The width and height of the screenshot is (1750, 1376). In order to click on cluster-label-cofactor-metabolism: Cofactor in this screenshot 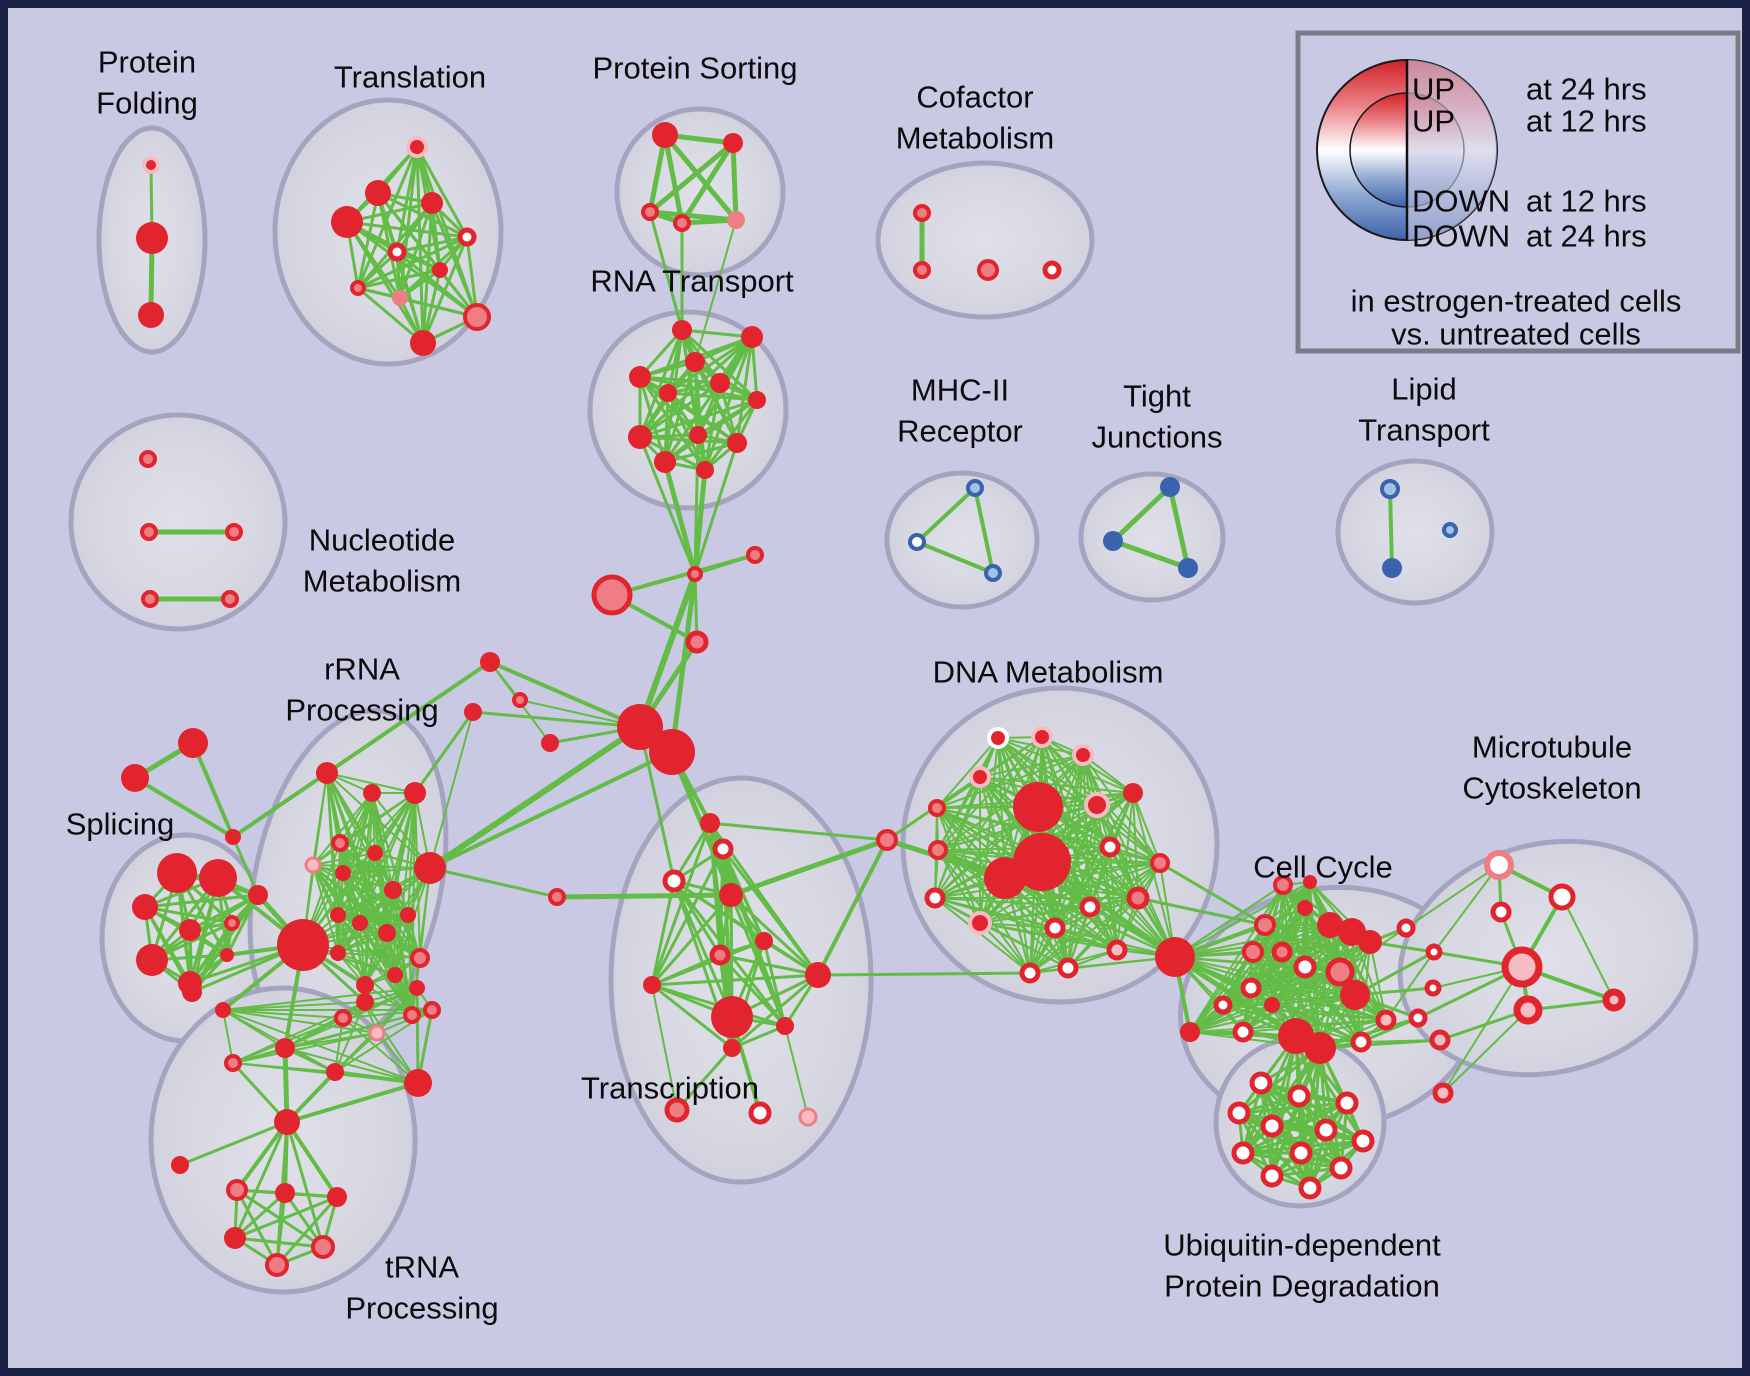, I will do `click(974, 97)`.